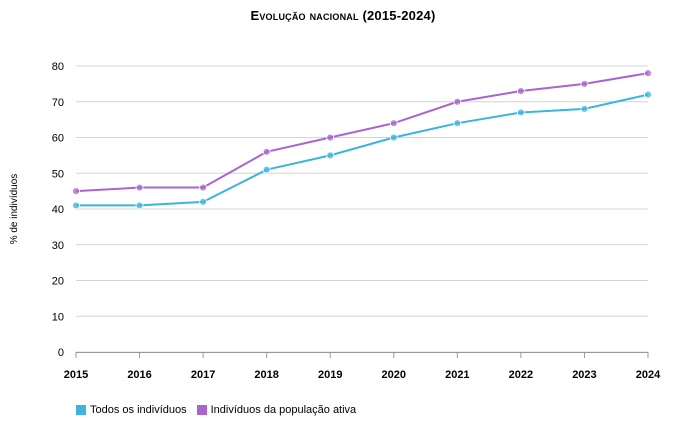 Image resolution: width=686 pixels, height=436 pixels. What do you see at coordinates (521, 375) in the screenshot?
I see `x-tick-label-2022: 2022` at bounding box center [521, 375].